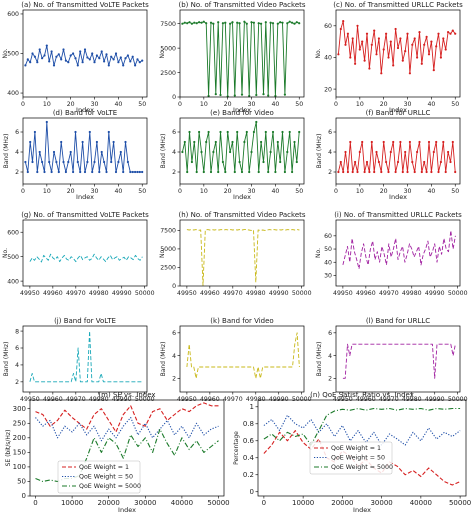 The width and height of the screenshot is (474, 512). Describe the element at coordinates (330, 172) in the screenshot. I see `y-tick-label: 2` at that location.